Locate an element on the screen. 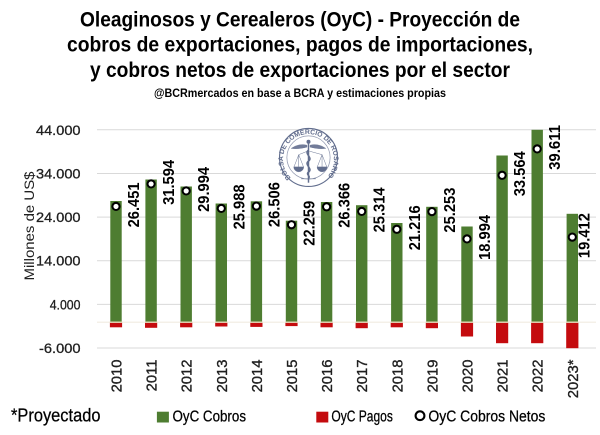 The image size is (600, 435). svg-text: 44.000 is located at coordinates (58, 130).